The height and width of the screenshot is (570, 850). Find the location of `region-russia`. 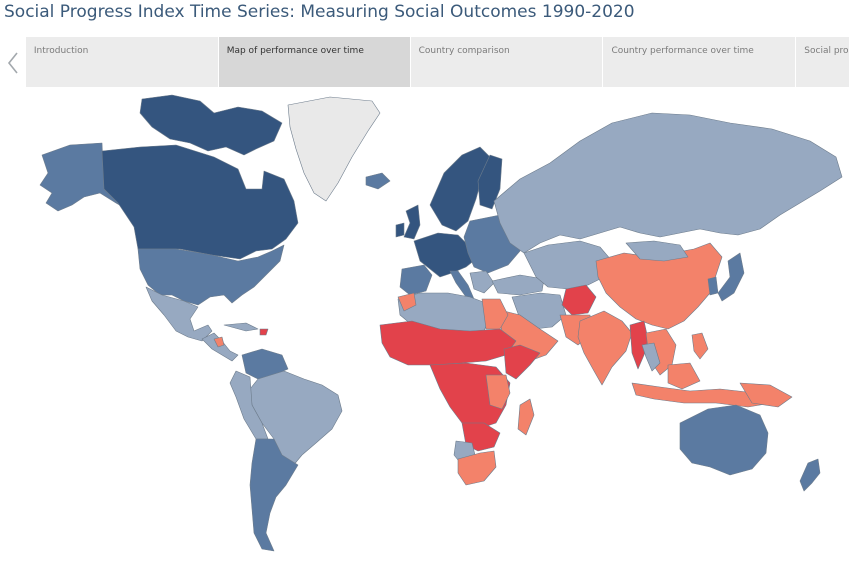

region-russia is located at coordinates (668, 183).